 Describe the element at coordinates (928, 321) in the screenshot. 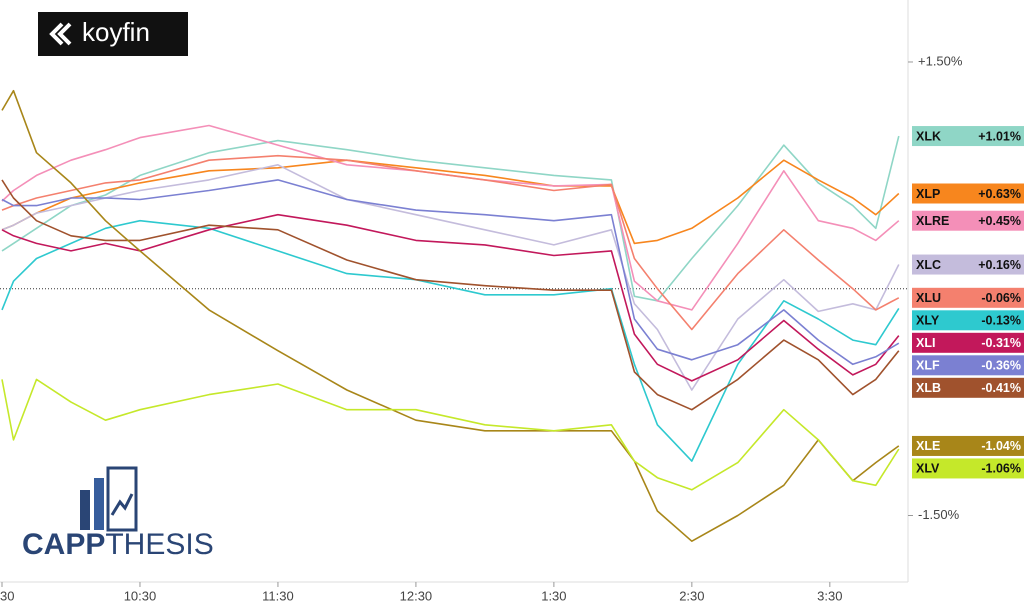

I see `legend-entry: XLY` at that location.